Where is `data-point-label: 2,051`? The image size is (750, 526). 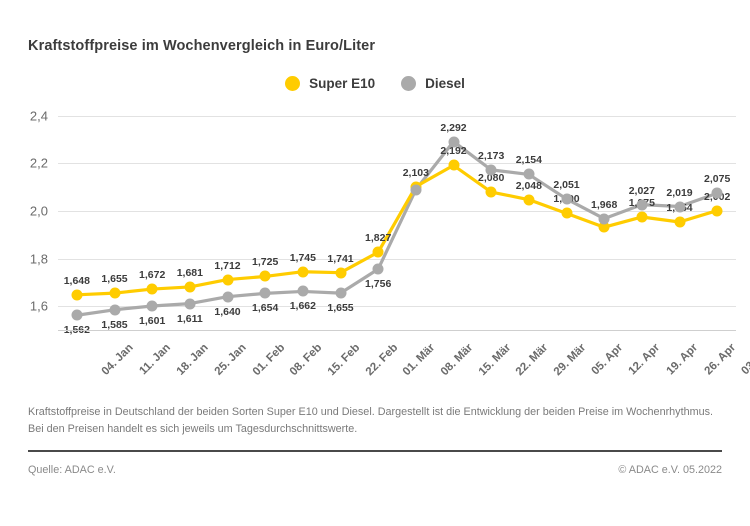 data-point-label: 2,051 is located at coordinates (566, 184).